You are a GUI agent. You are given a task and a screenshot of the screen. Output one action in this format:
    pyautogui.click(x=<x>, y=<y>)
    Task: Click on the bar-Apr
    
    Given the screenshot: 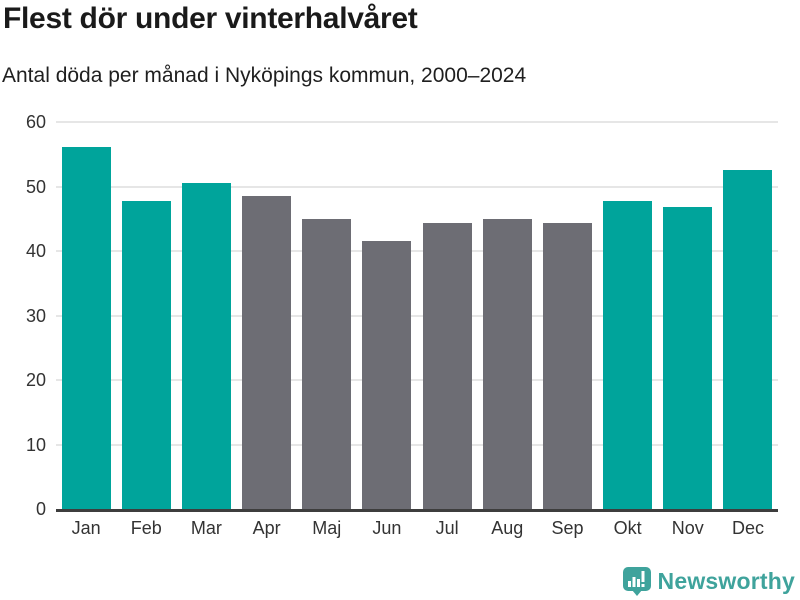 What is the action you would take?
    pyautogui.click(x=267, y=352)
    